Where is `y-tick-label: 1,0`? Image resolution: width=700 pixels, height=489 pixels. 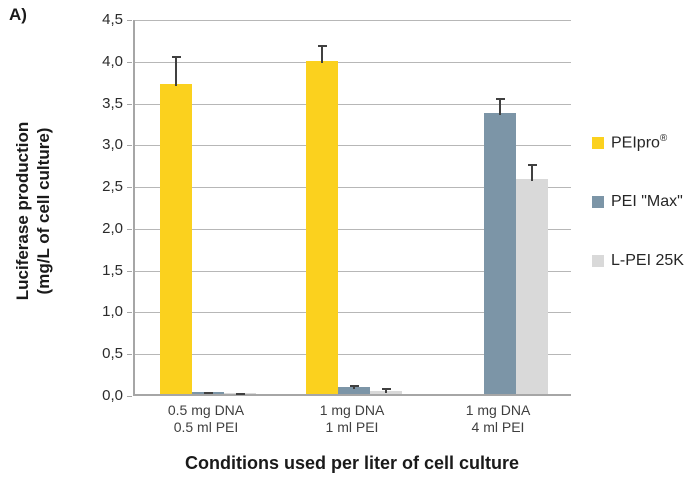
y-tick-label: 1,0 is located at coordinates (112, 312).